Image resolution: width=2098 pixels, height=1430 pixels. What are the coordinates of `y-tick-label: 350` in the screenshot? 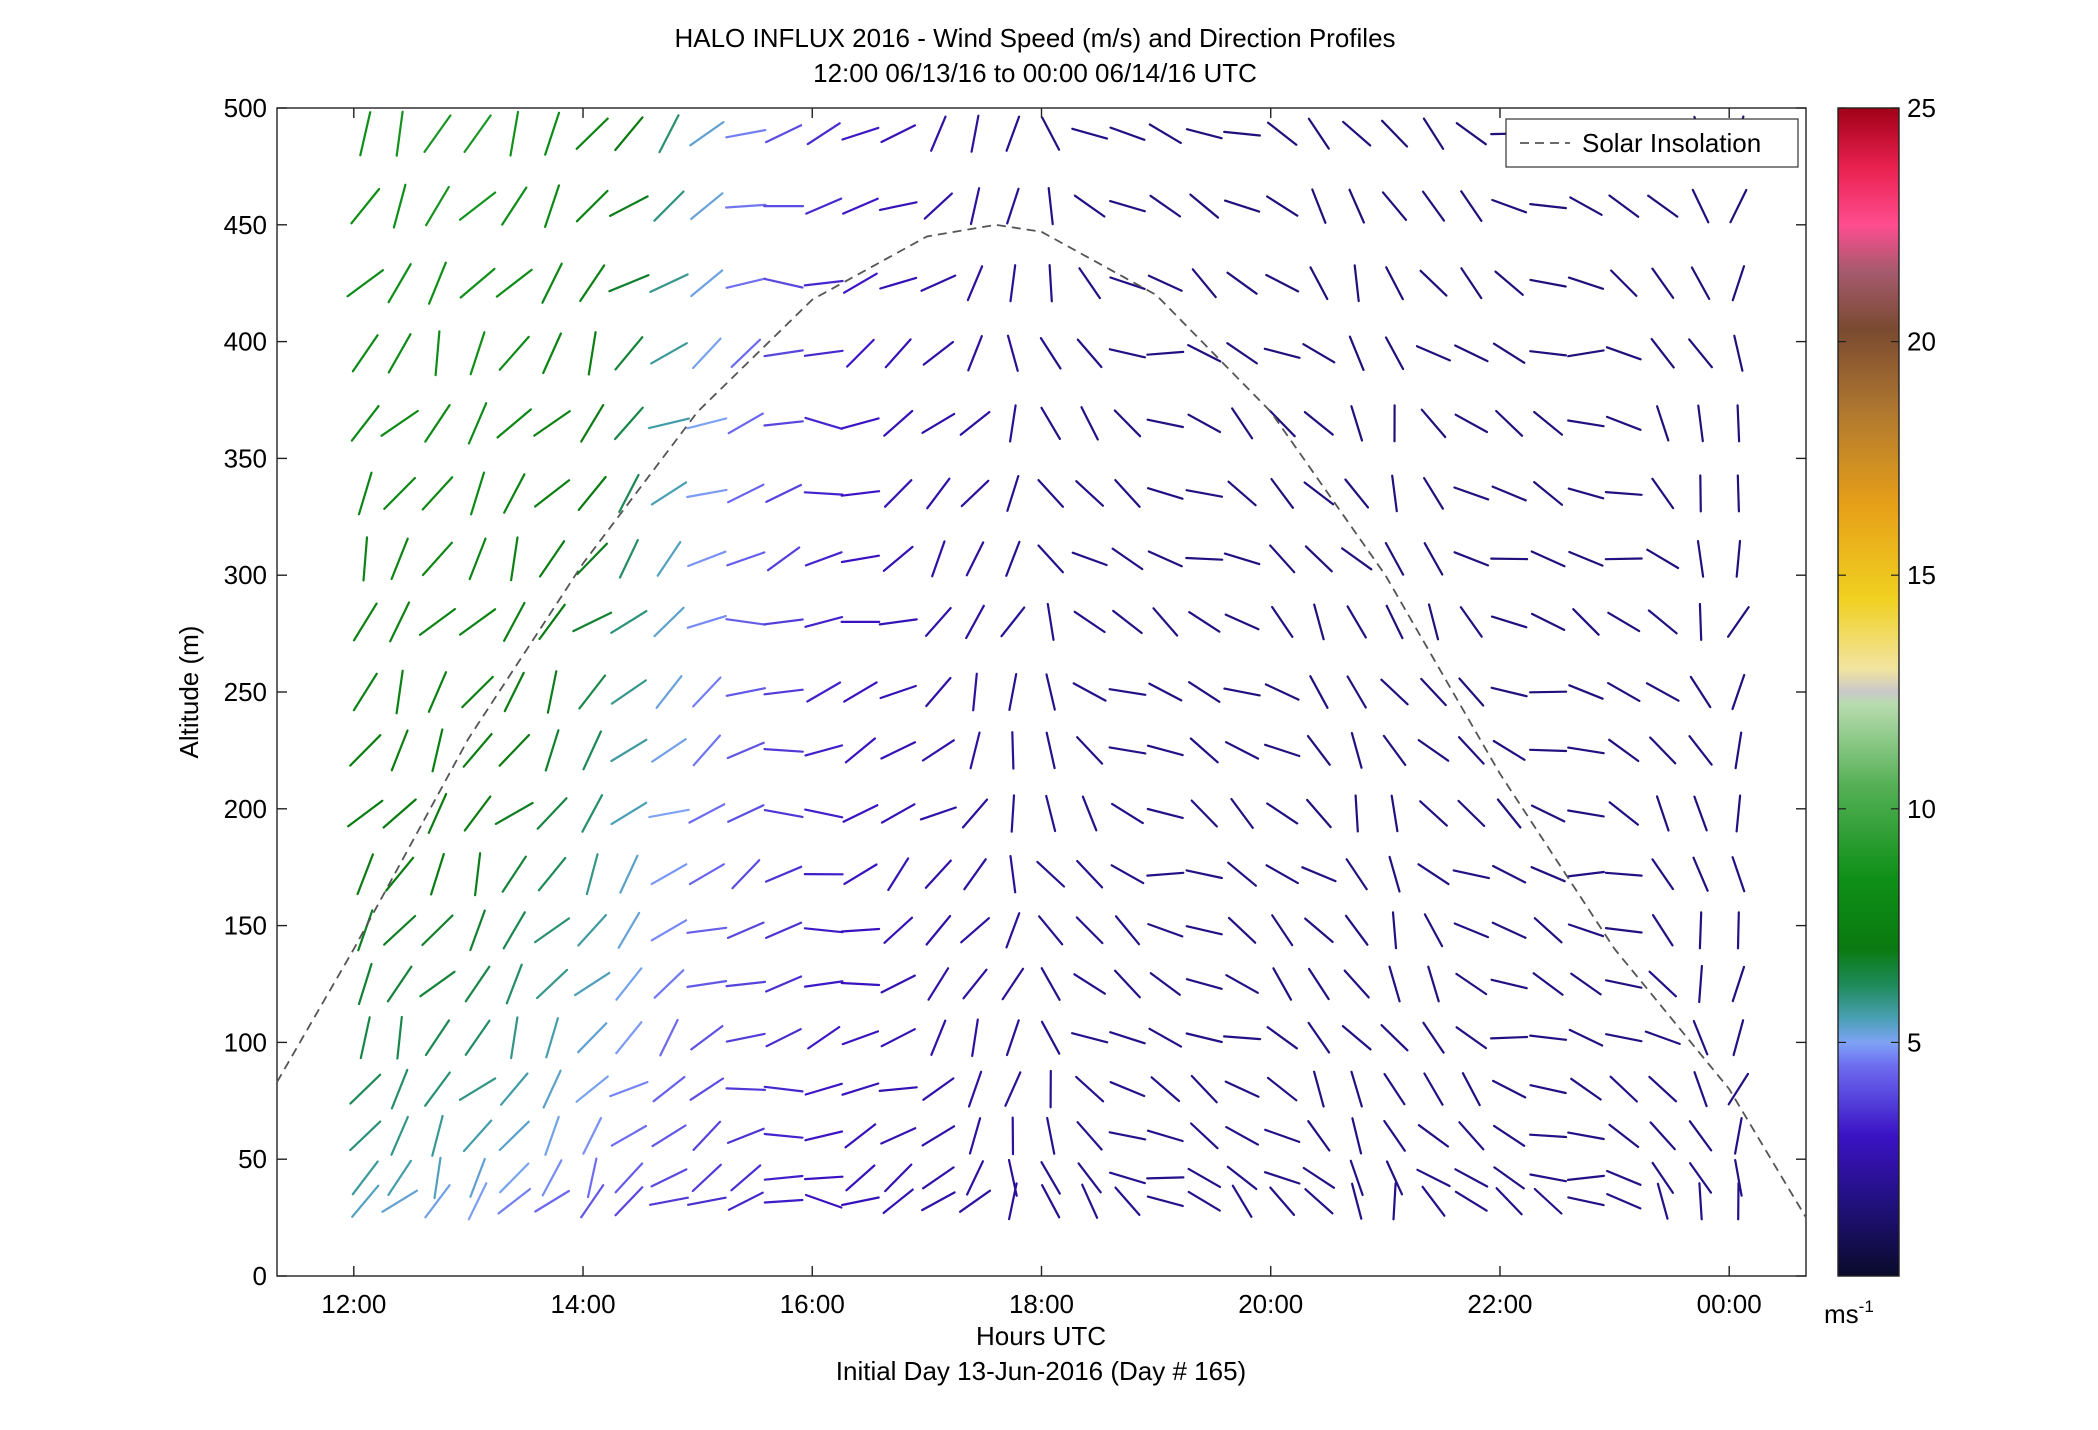 It's located at (245, 458).